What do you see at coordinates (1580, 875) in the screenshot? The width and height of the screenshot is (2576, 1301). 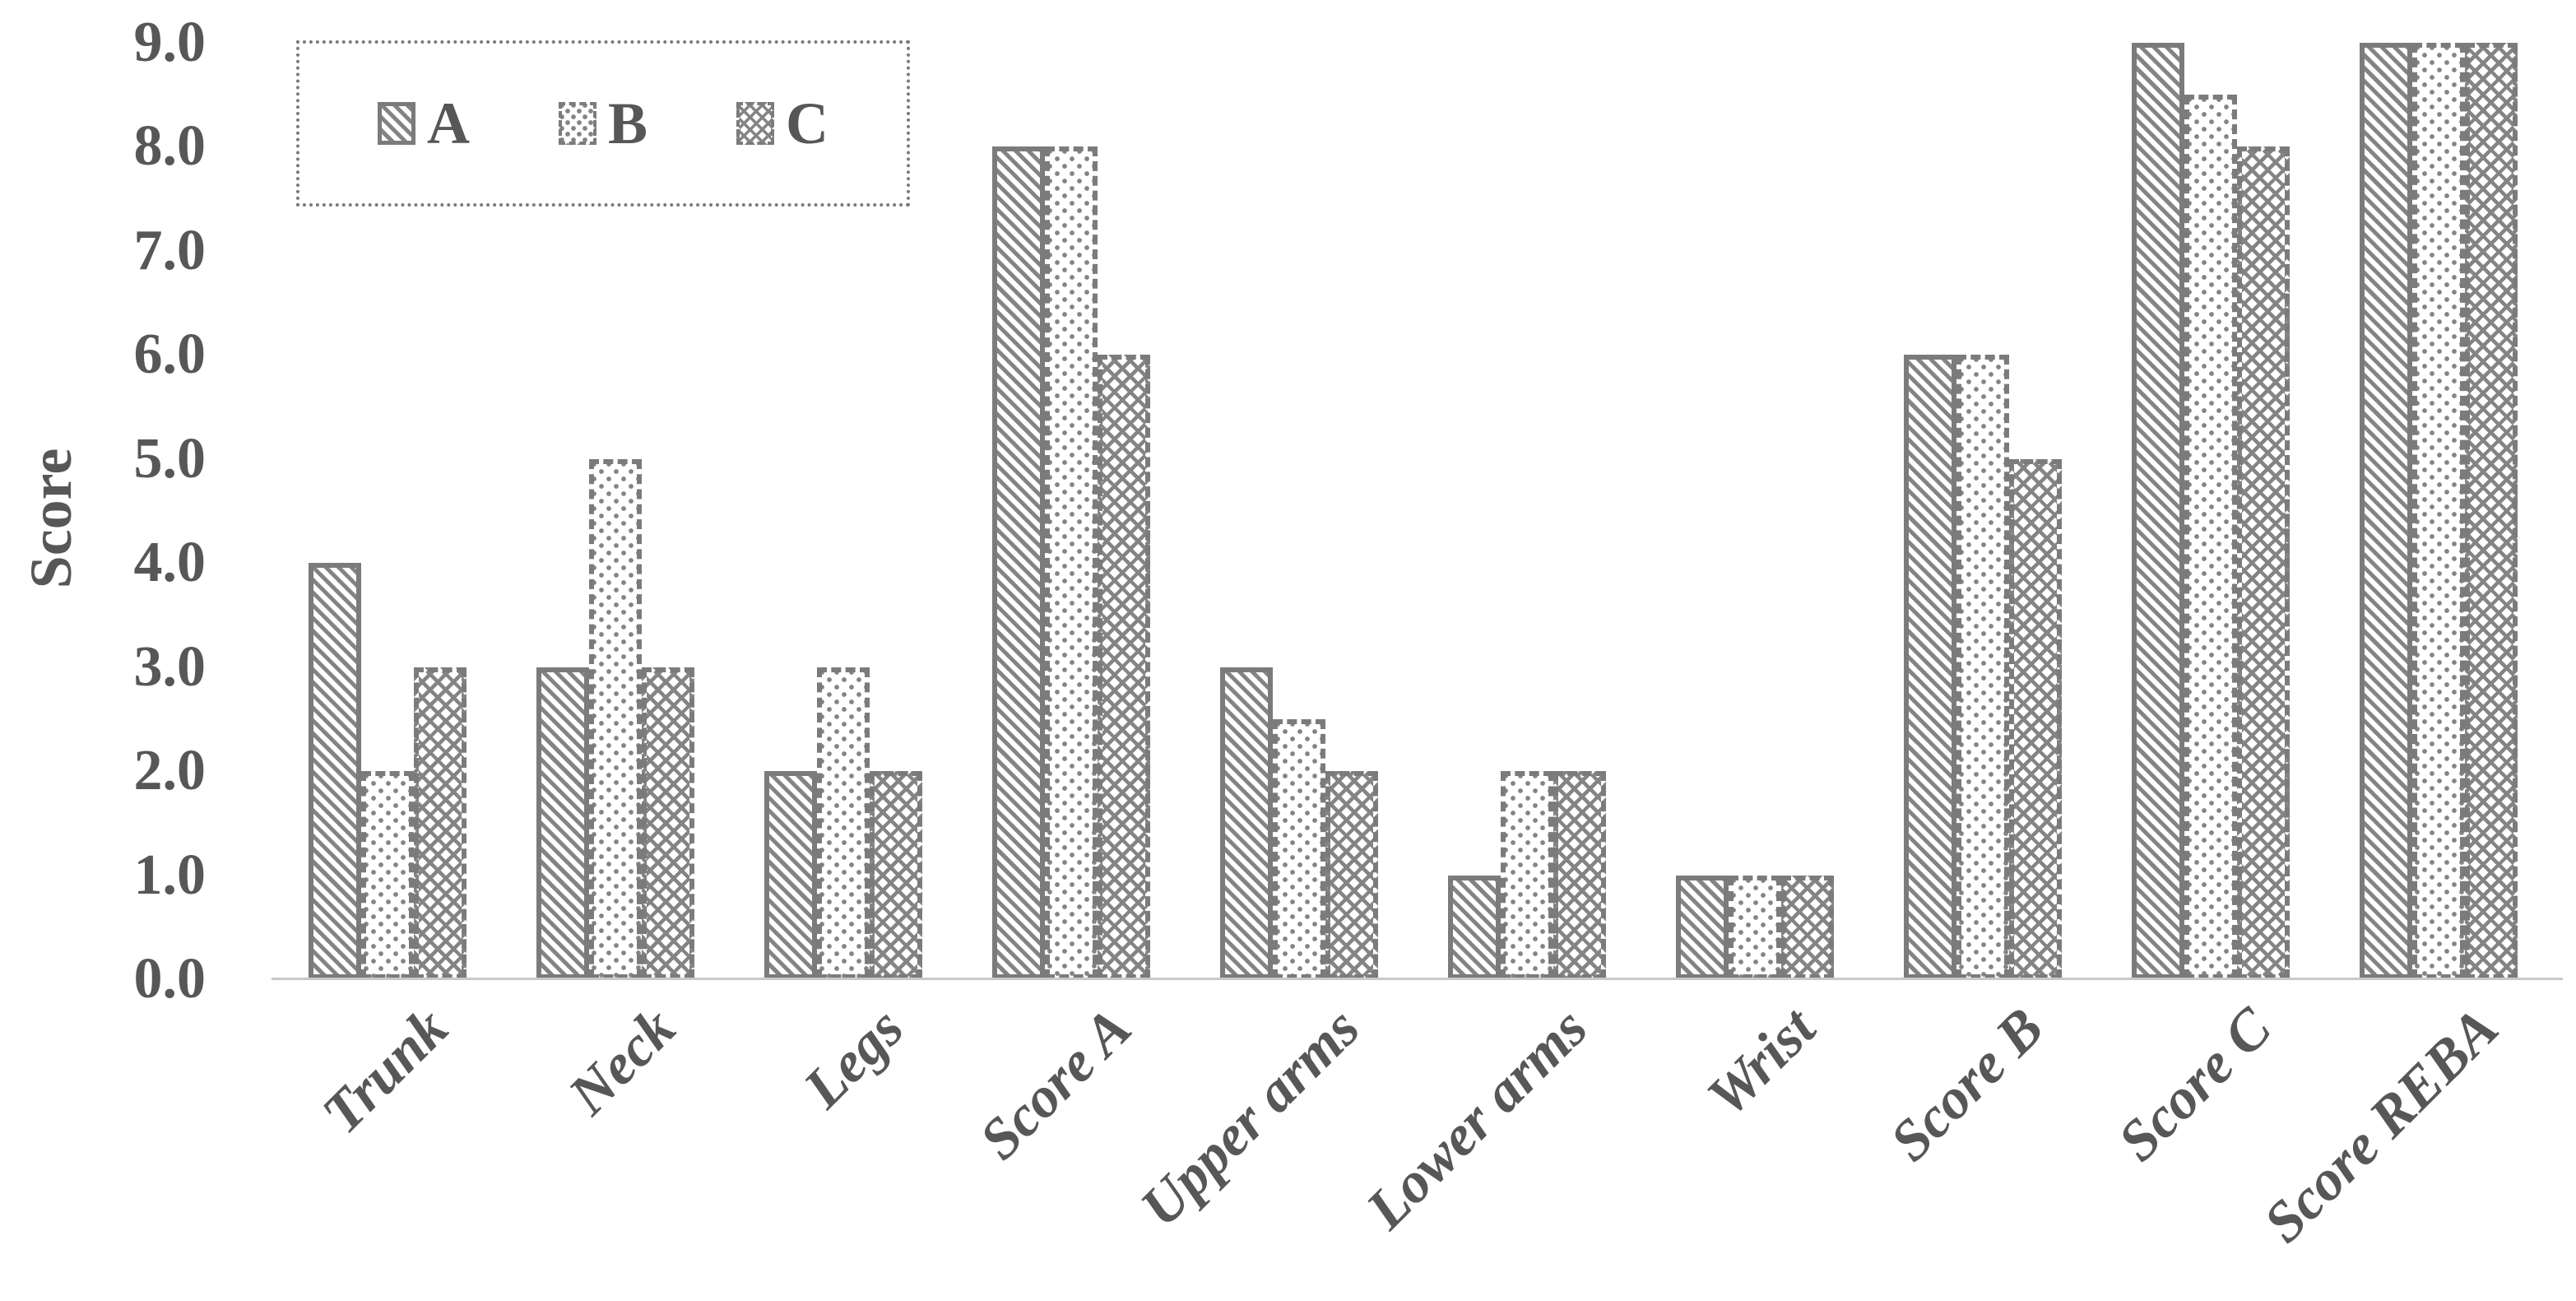 I see `bar-lower-arms-c` at bounding box center [1580, 875].